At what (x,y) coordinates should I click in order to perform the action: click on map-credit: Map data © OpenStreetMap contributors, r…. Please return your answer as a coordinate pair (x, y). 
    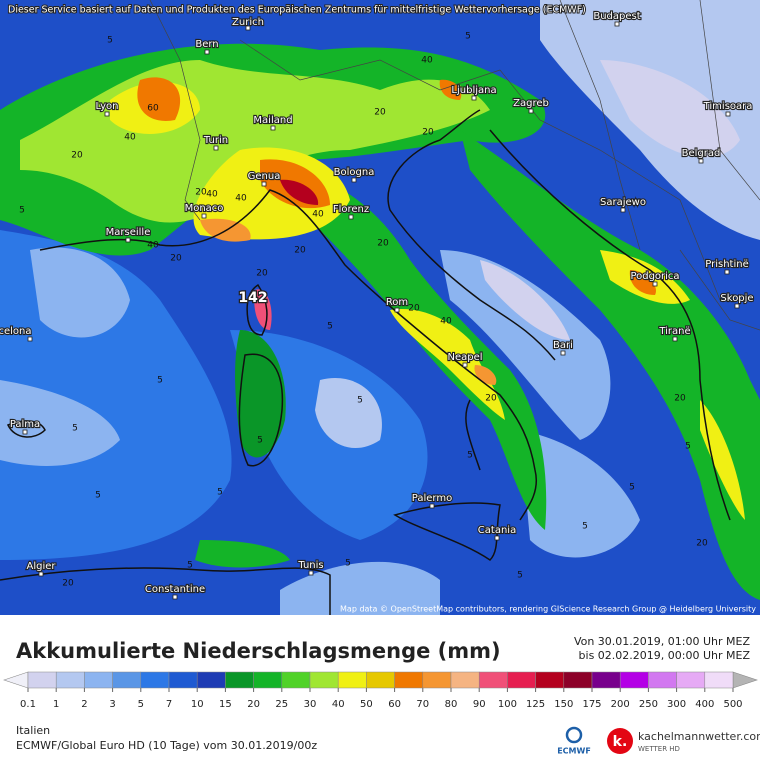
    Looking at the image, I should click on (548, 609).